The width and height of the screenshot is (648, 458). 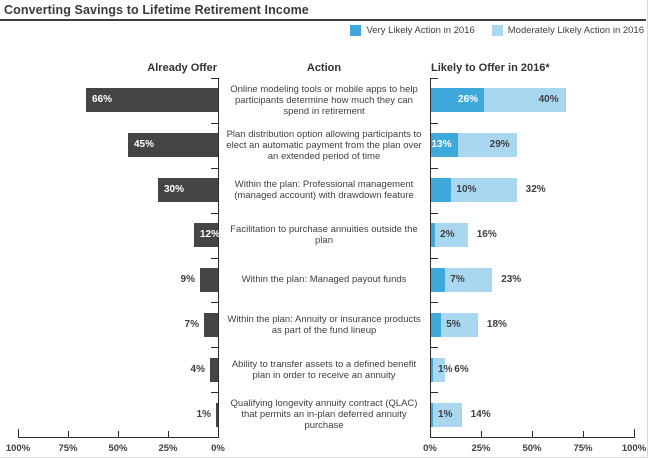 What do you see at coordinates (511, 279) in the screenshot?
I see `moderately-likely-value: 23%` at bounding box center [511, 279].